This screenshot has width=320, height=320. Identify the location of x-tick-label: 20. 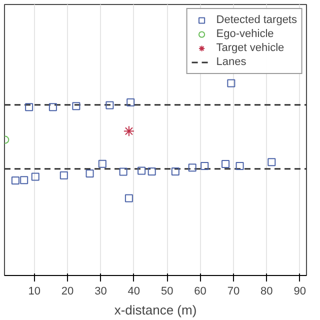
(67, 292).